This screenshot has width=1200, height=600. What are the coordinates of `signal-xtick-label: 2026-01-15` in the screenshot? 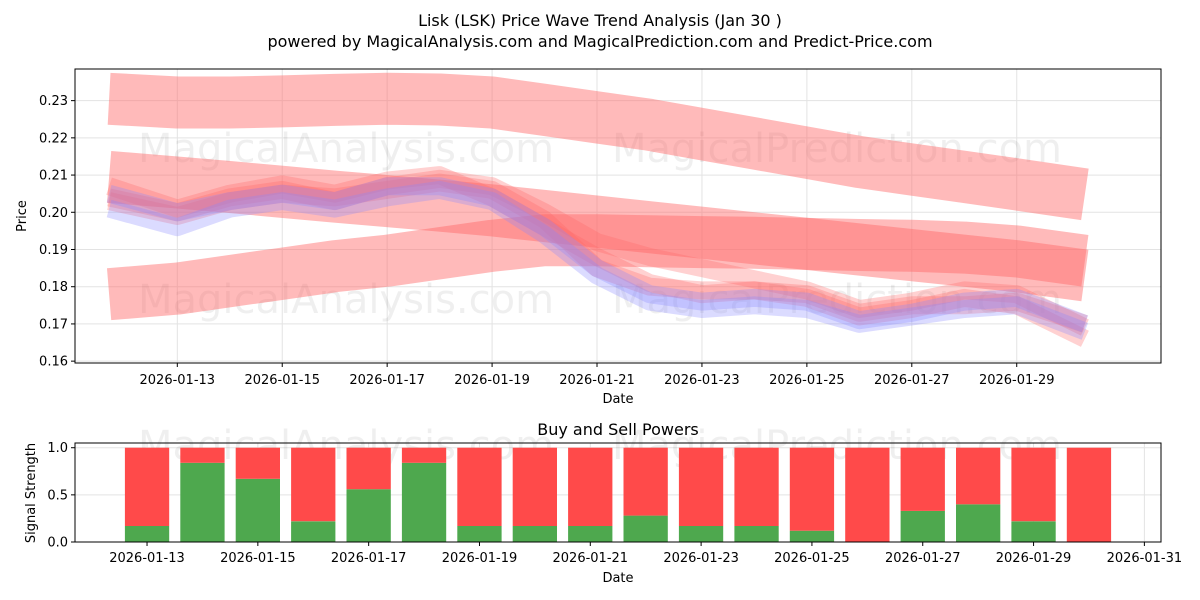 It's located at (258, 558).